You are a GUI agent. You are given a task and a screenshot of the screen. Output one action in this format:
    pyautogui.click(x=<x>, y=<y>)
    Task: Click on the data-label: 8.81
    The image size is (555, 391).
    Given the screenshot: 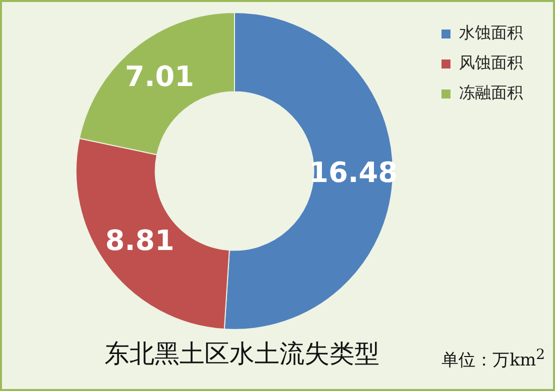 What is the action you would take?
    pyautogui.click(x=139, y=241)
    